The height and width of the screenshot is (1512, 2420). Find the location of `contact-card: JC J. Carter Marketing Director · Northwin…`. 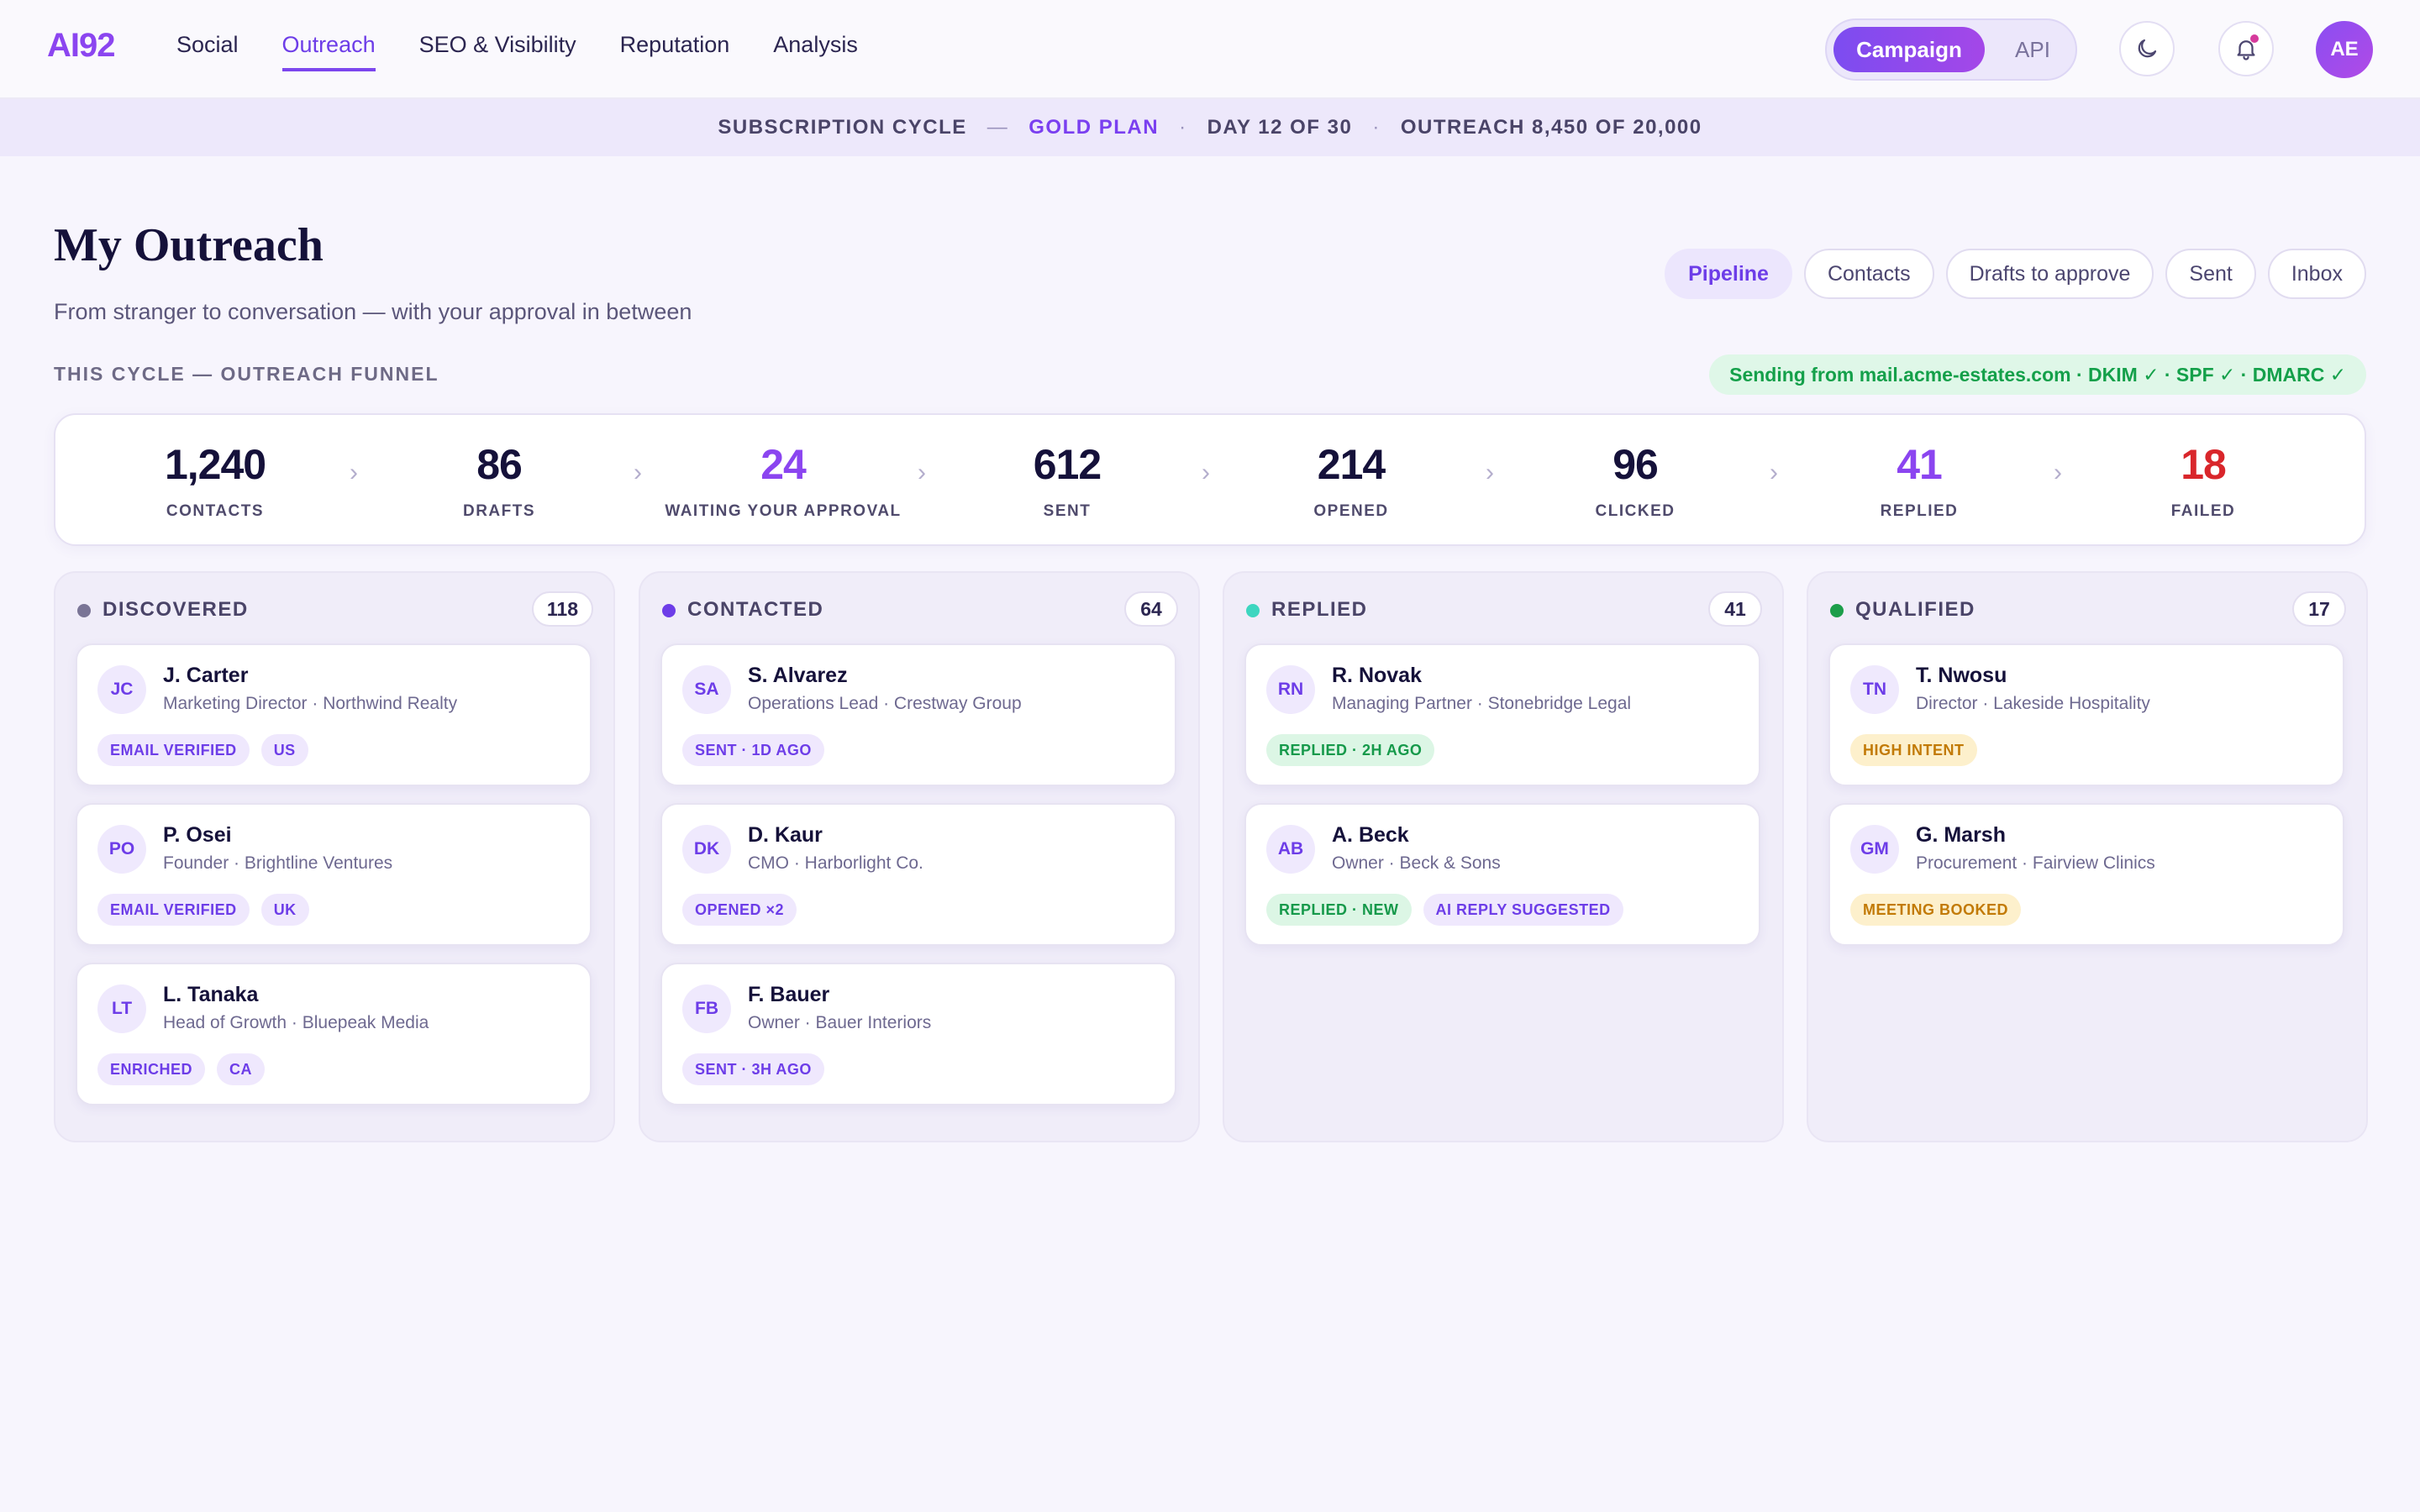

contact-card: JC J. Carter Marketing Director · Northwin… is located at coordinates (334, 714).